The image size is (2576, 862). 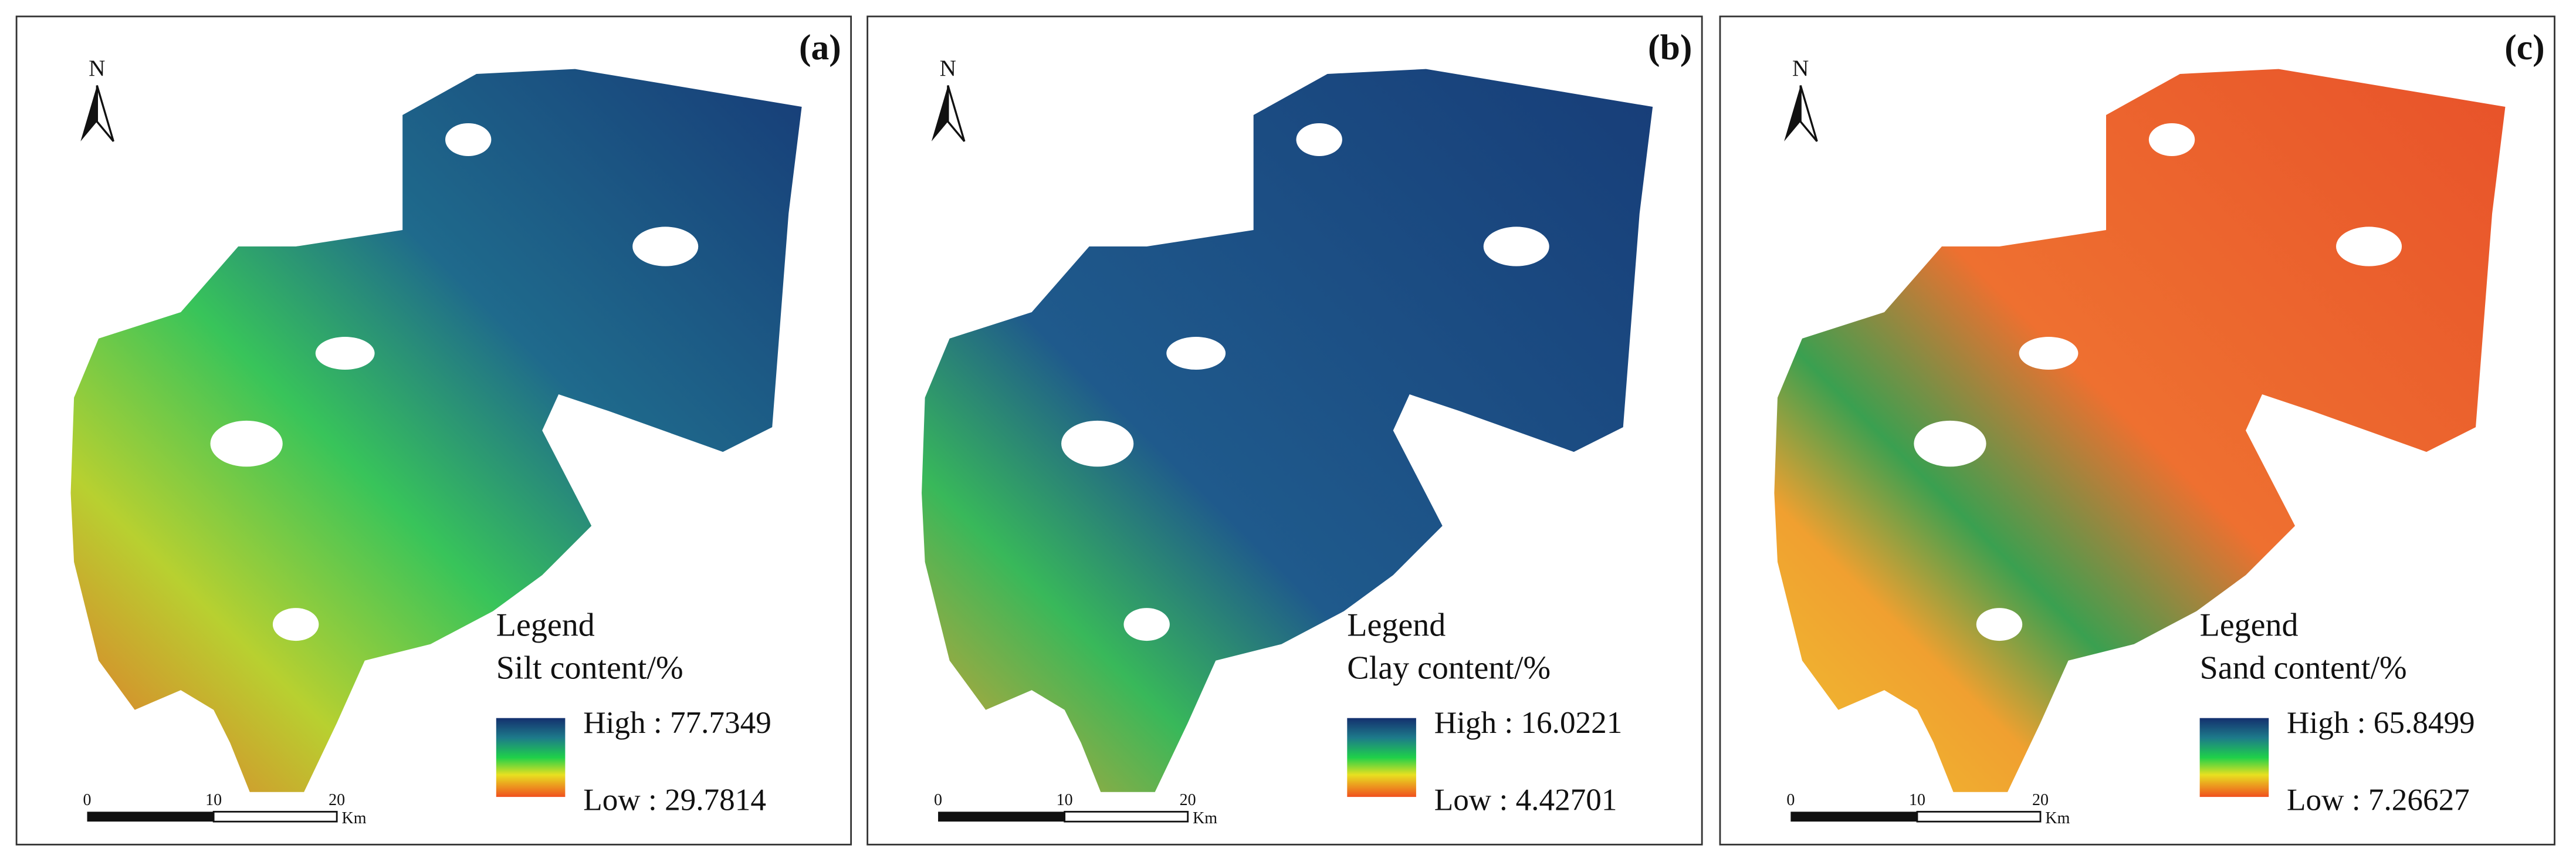 I want to click on legend-high: High : 16.0221, so click(x=1528, y=722).